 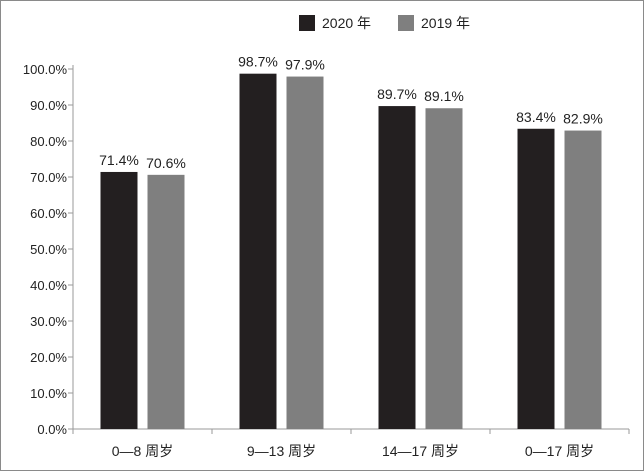 What do you see at coordinates (48, 285) in the screenshot?
I see `y-tick-label: 40.0%` at bounding box center [48, 285].